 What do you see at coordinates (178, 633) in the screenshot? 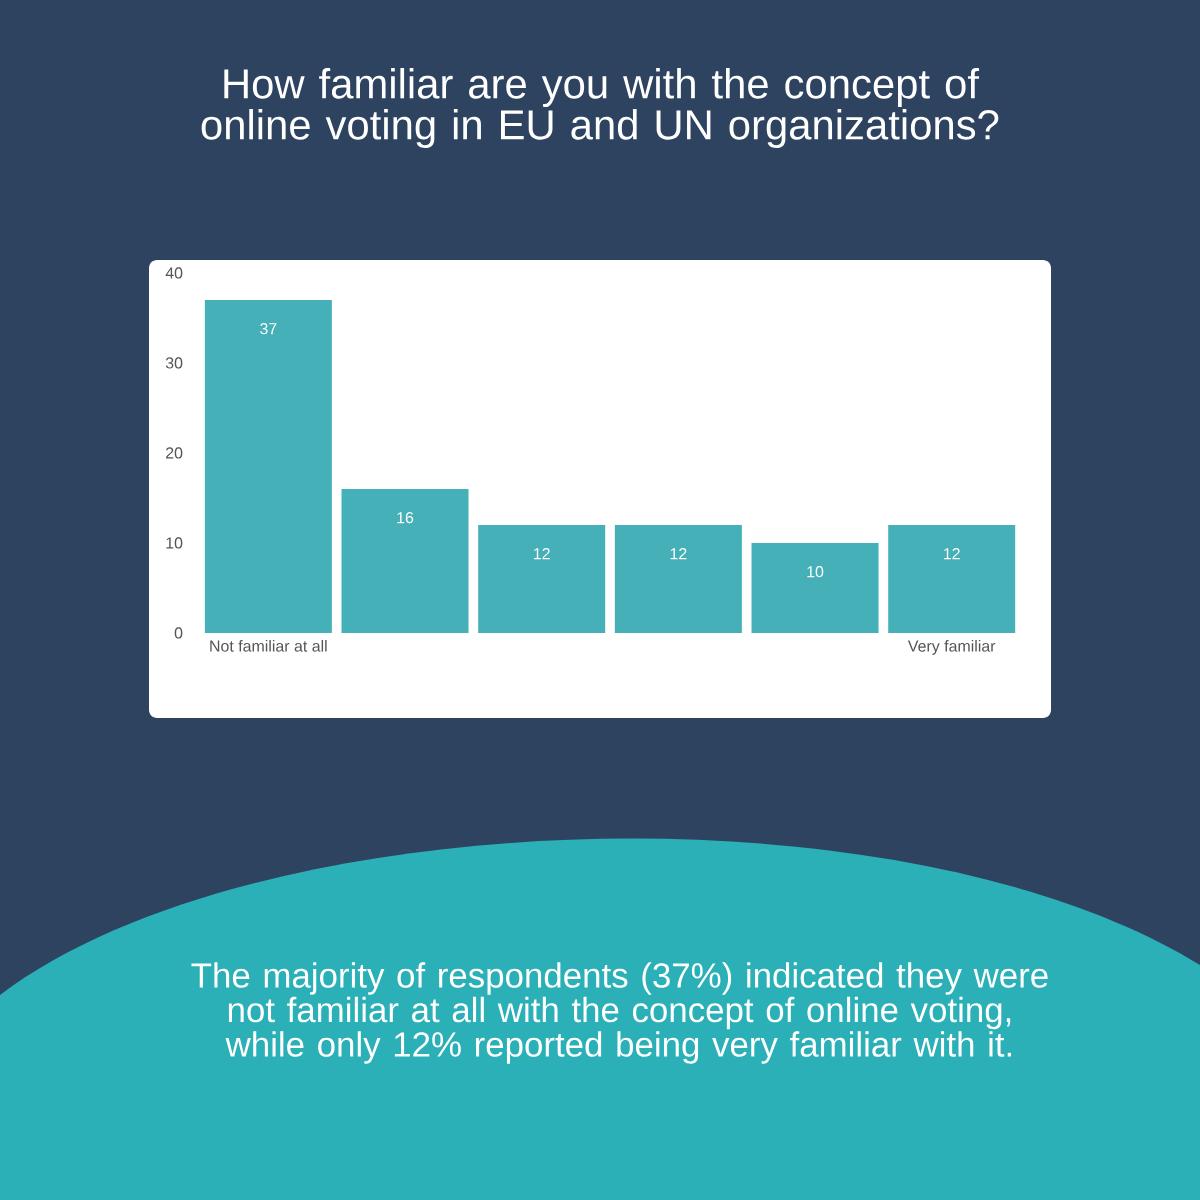
I see `y-tick-label: 0` at bounding box center [178, 633].